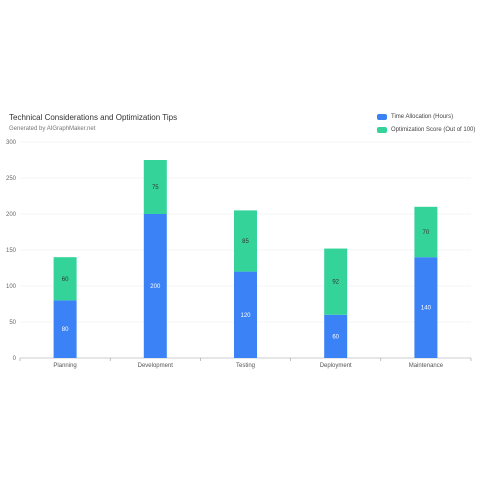 The width and height of the screenshot is (480, 480). I want to click on y-tick-label-100: 100, so click(11, 287).